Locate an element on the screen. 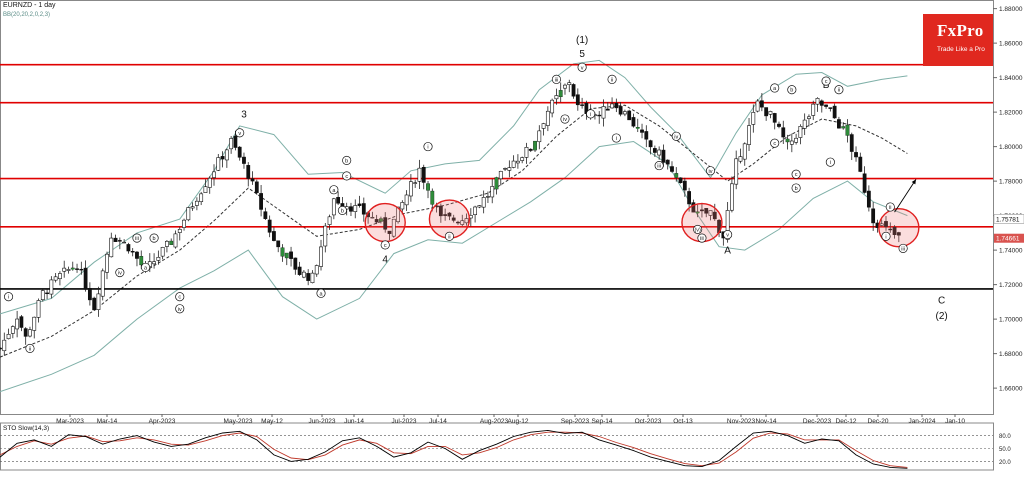  y-tick-label: 1.82000 is located at coordinates (1011, 113).